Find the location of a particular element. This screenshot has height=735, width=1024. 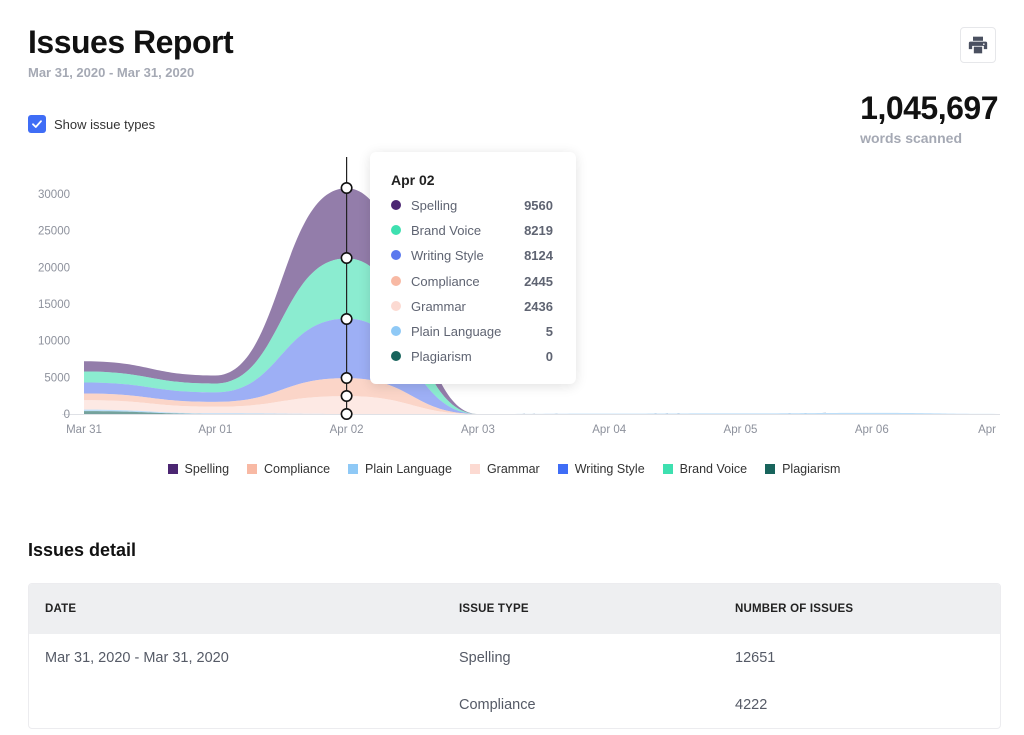

table-row: Compliance 4222 is located at coordinates (514, 704).